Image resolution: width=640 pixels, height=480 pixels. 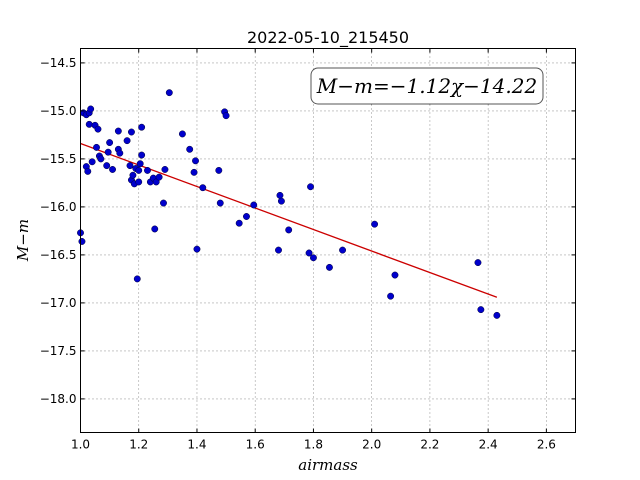 I want to click on x-tick-label: 1.0, so click(x=80, y=445).